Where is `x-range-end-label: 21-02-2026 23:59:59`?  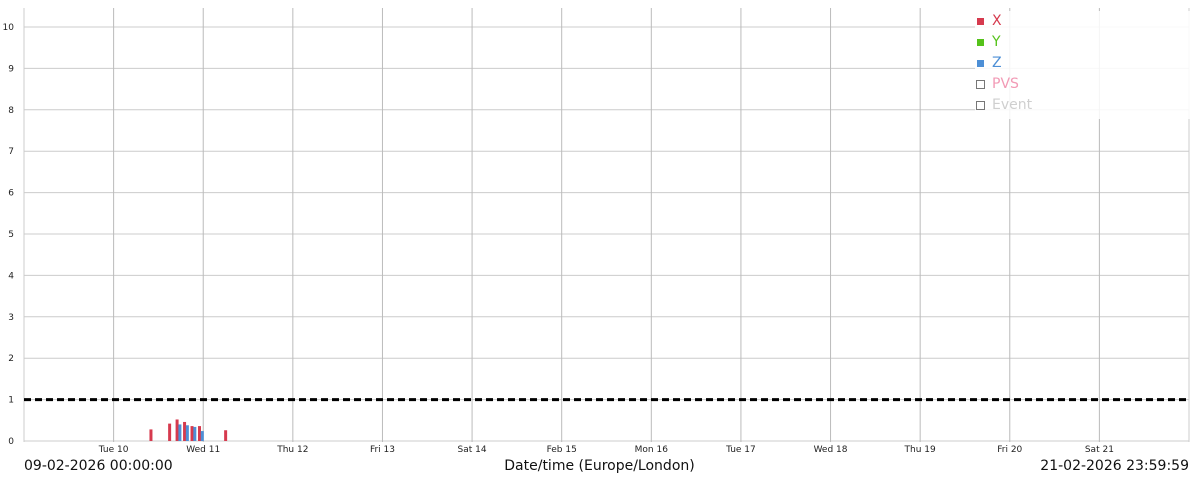
x-range-end-label: 21-02-2026 23:59:59 is located at coordinates (1114, 466).